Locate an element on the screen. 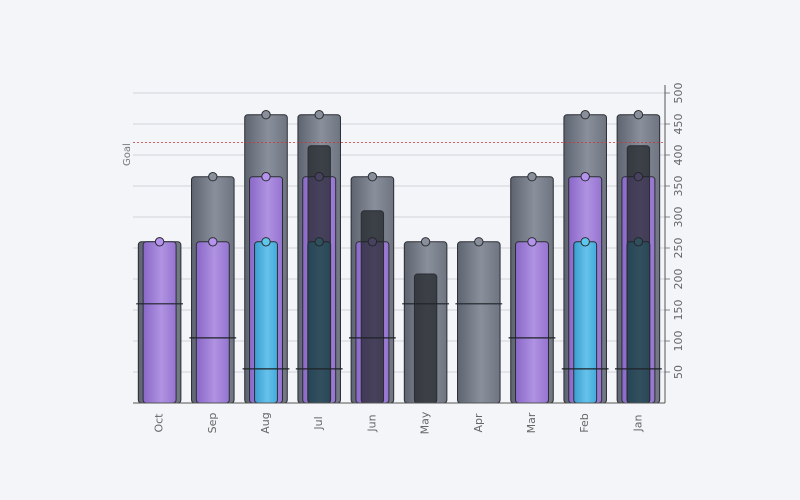  y-tick-label: 450 is located at coordinates (678, 124).